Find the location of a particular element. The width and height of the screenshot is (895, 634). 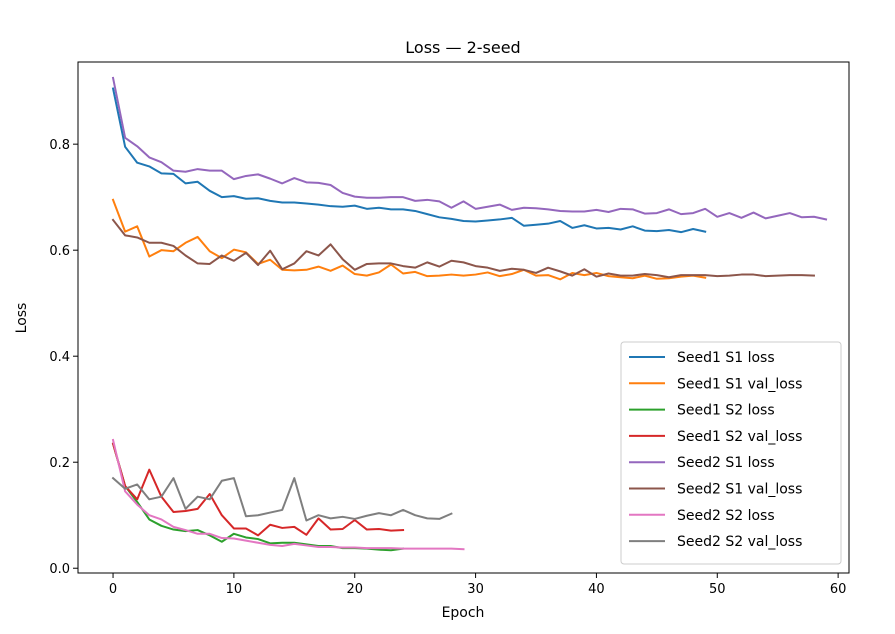

x-tick-label: 50 is located at coordinates (717, 589).